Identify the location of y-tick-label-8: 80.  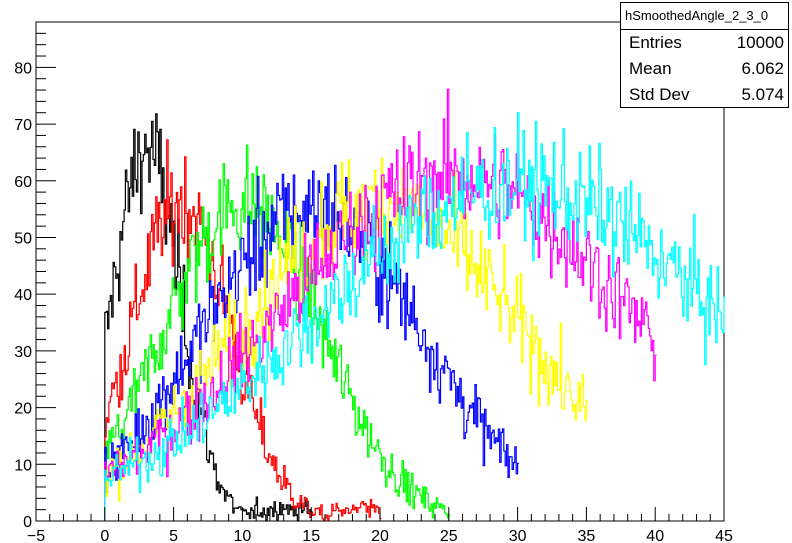
(23, 68).